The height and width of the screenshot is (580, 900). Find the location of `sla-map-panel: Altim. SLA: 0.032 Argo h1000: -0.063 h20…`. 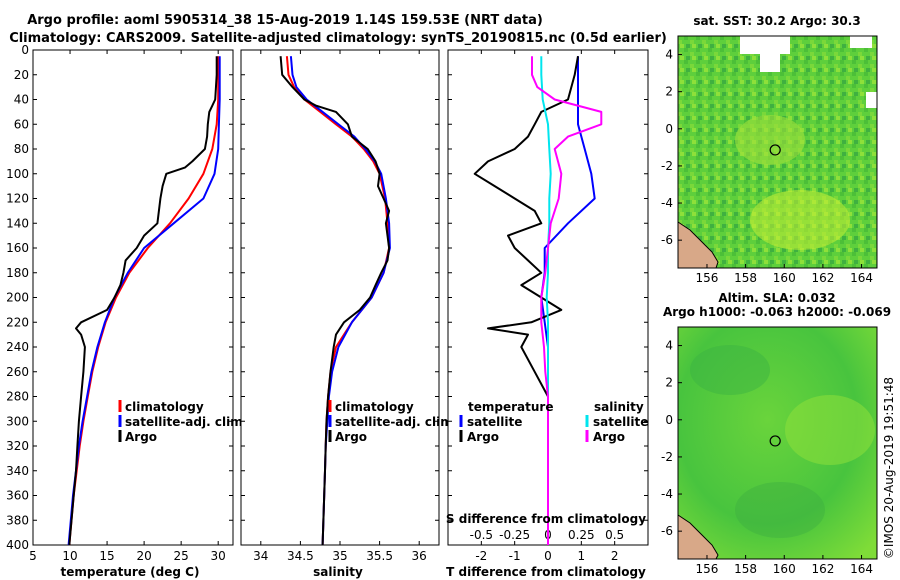

sla-map-panel: Altim. SLA: 0.032 Argo h1000: -0.063 h20… is located at coordinates (776, 433).